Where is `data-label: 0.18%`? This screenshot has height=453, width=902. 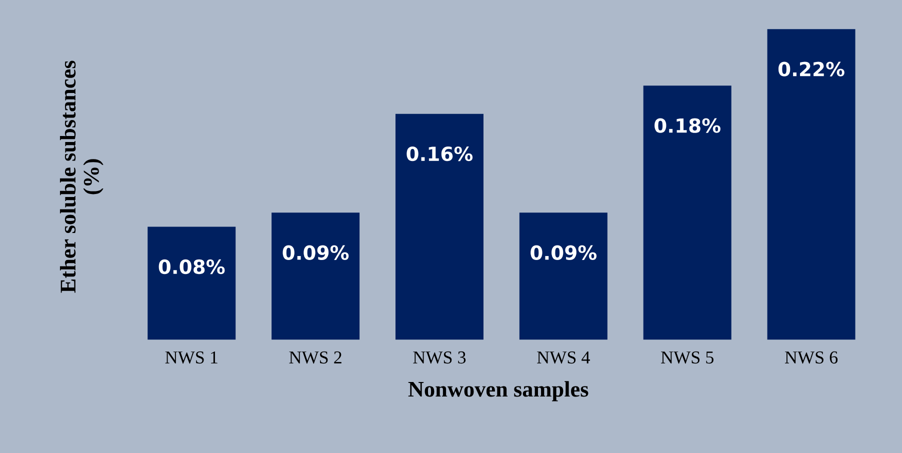
data-label: 0.18% is located at coordinates (687, 125).